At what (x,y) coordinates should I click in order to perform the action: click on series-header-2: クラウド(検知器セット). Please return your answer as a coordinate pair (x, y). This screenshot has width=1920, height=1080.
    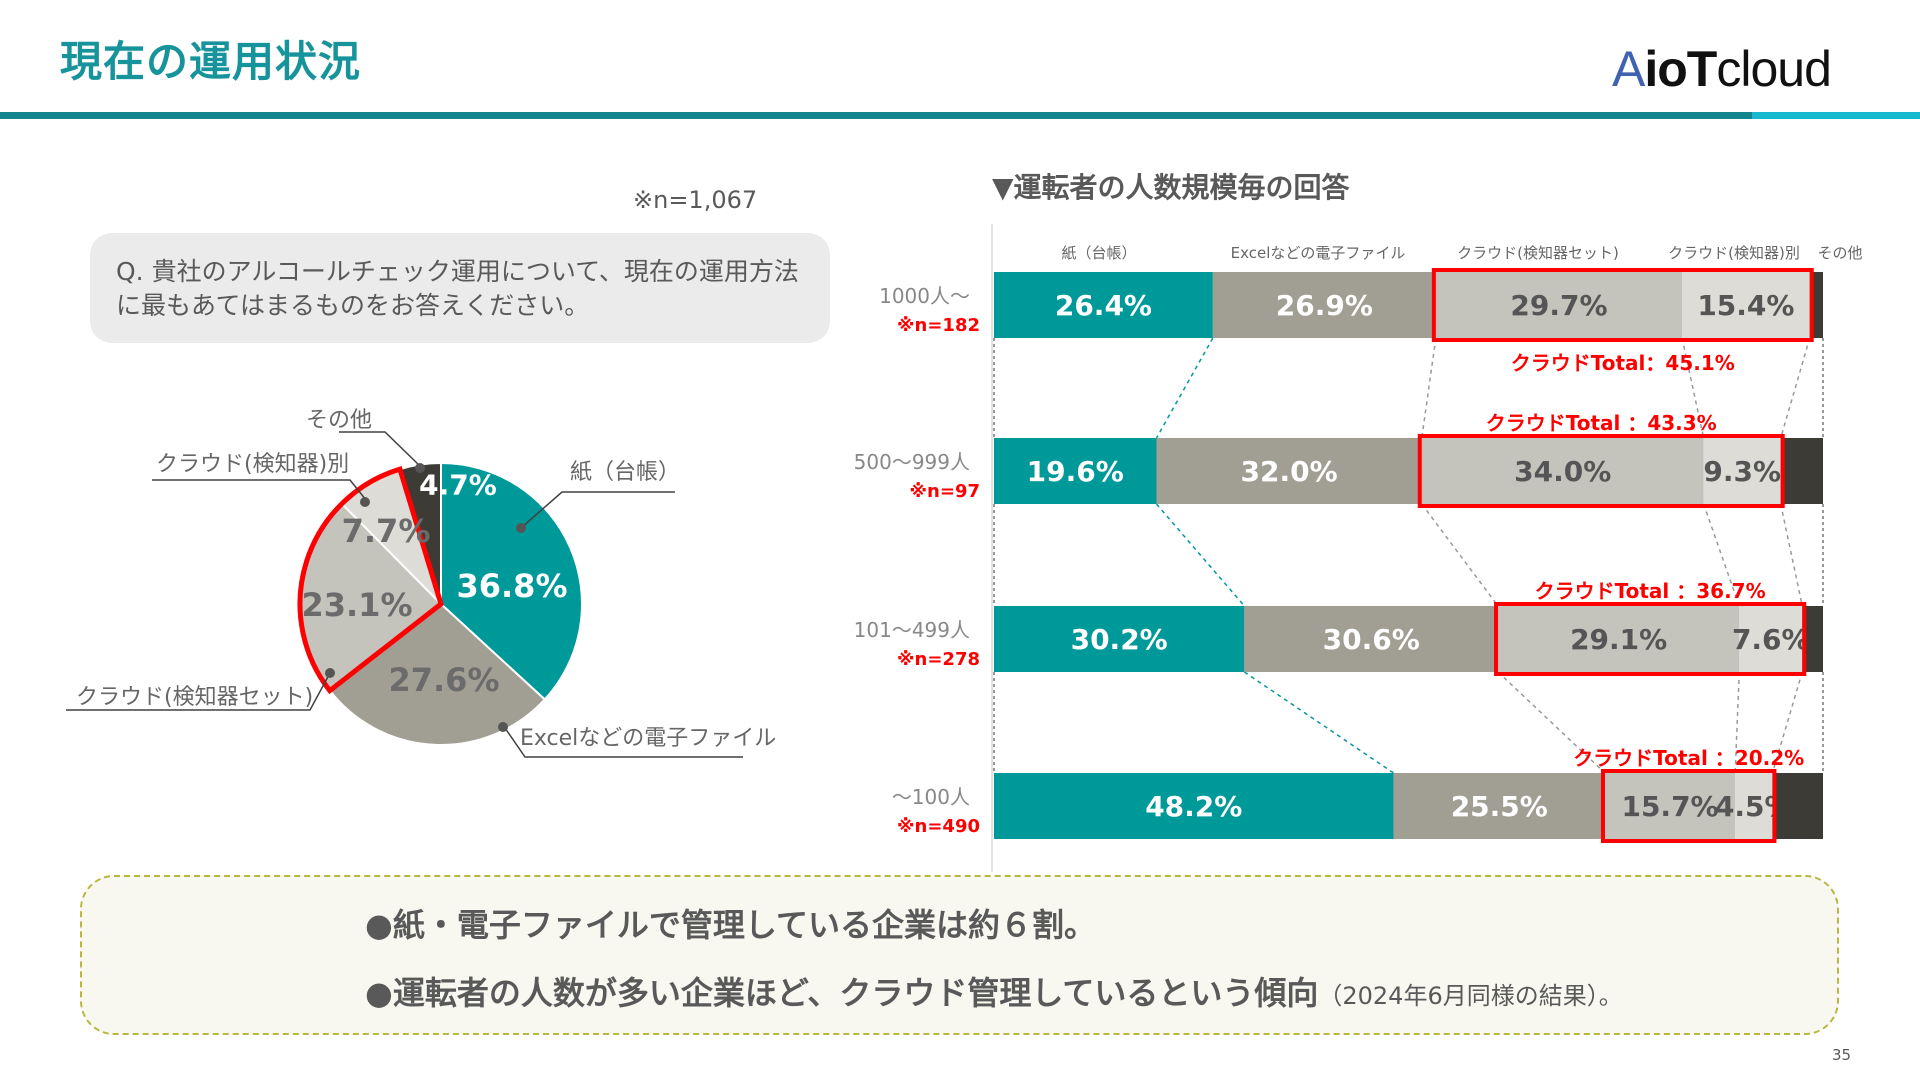
    Looking at the image, I should click on (1538, 253).